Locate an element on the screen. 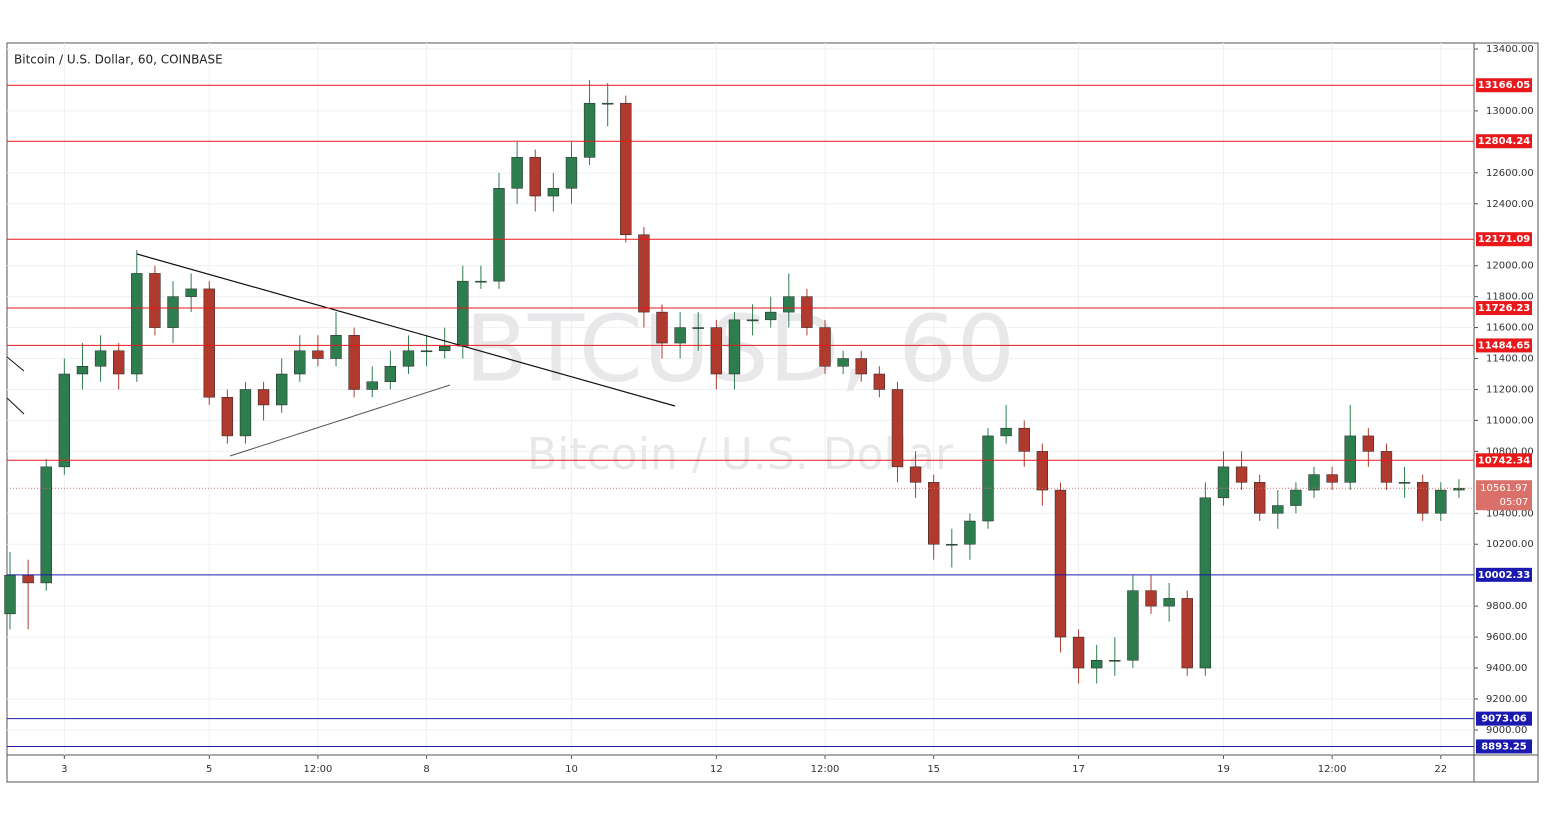 This screenshot has width=1545, height=819. x-tick-label: 17 is located at coordinates (1078, 769).